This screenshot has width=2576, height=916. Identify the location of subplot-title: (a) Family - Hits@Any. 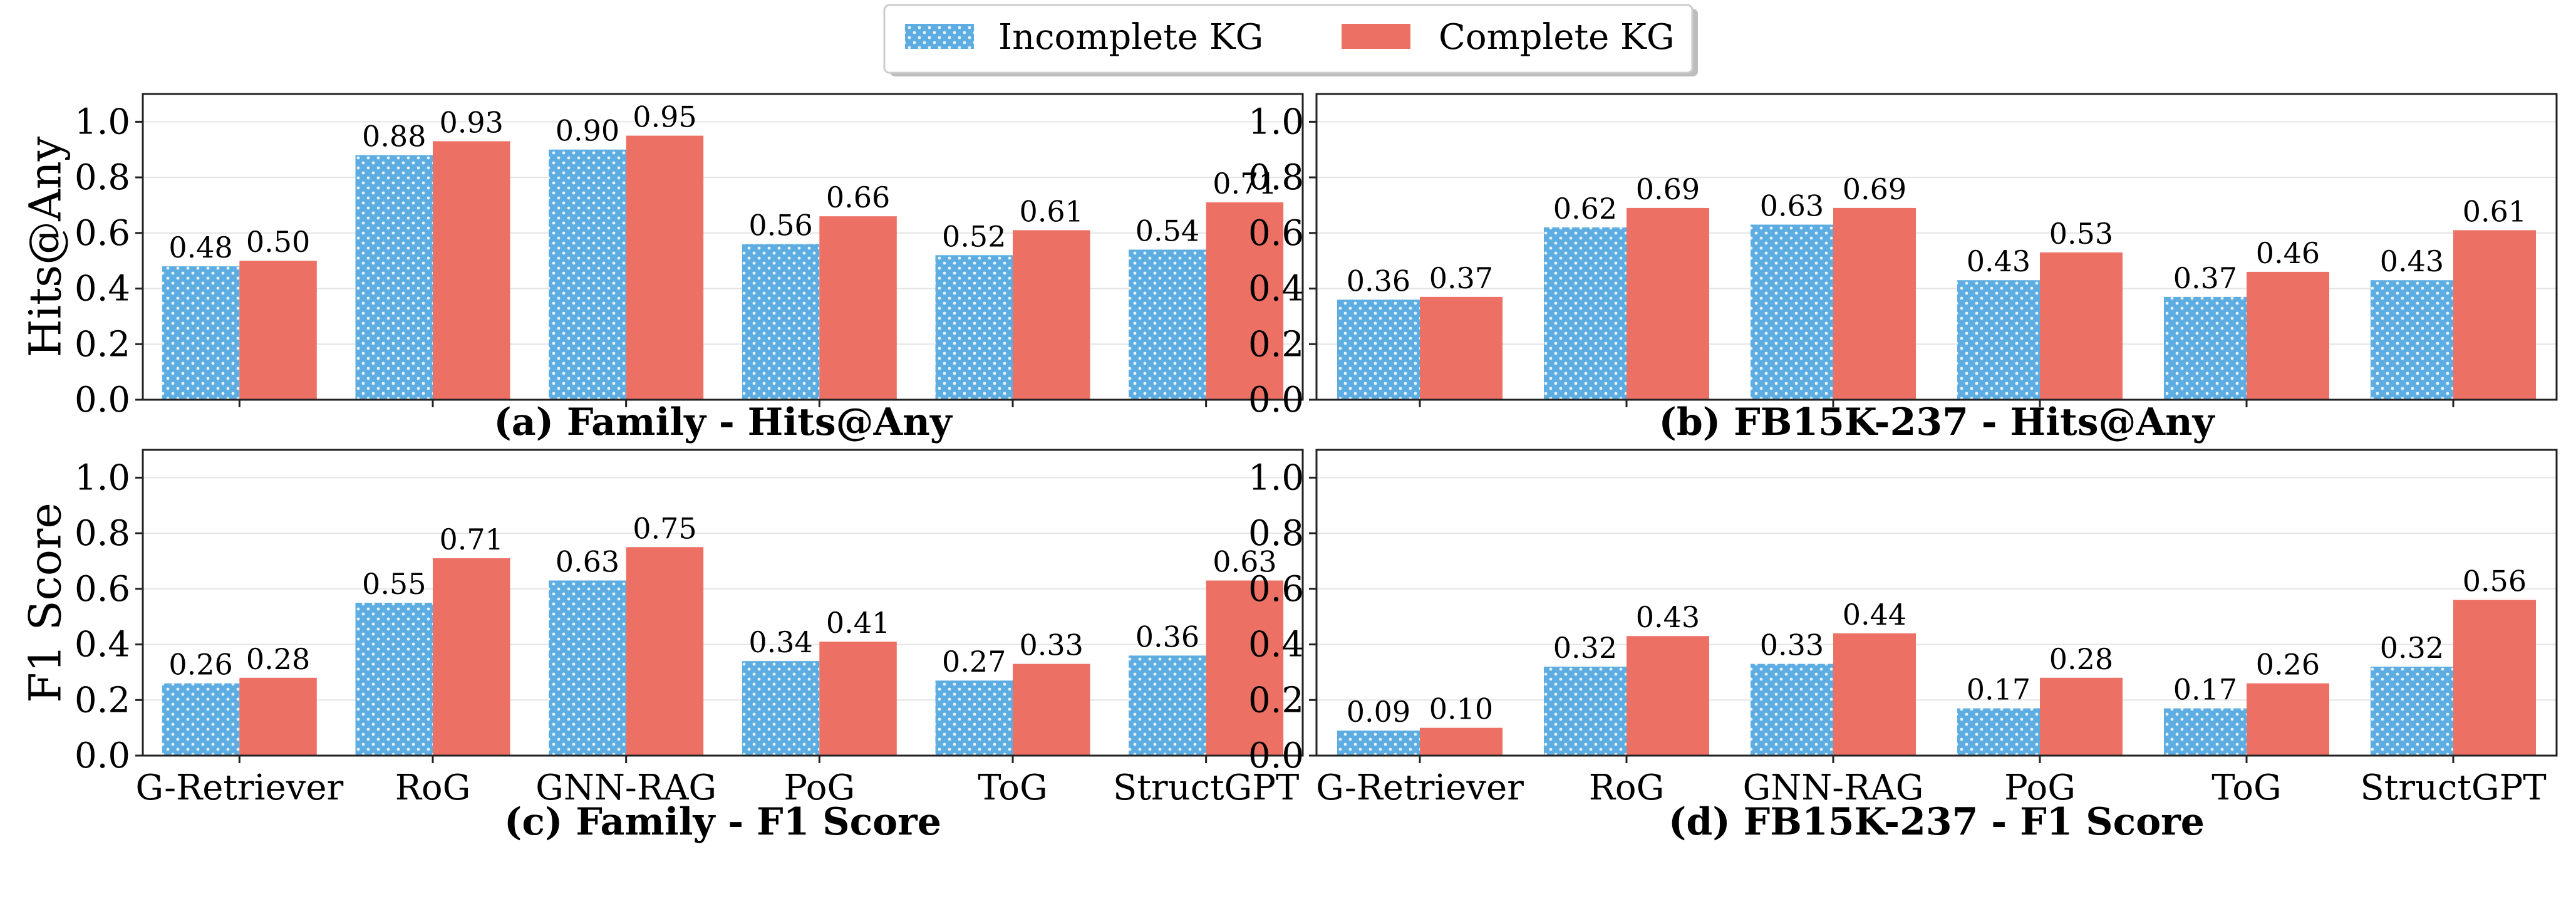
(723, 422).